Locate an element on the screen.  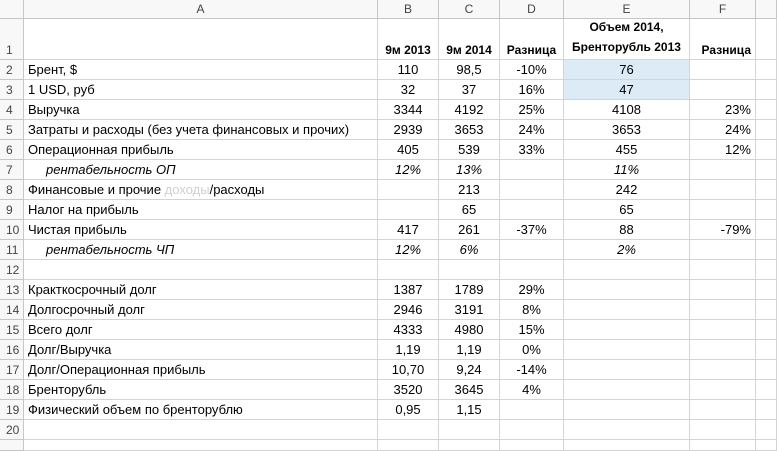
cell: 242 is located at coordinates (627, 190).